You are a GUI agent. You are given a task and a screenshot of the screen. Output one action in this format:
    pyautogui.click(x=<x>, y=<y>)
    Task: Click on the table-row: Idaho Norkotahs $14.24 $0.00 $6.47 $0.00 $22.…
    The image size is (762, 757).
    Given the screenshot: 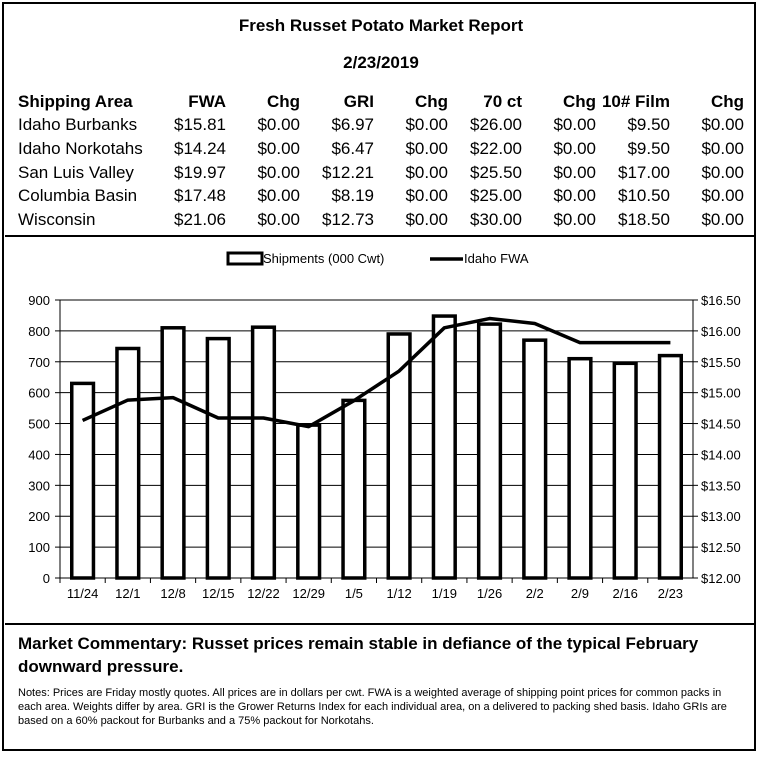 What is the action you would take?
    pyautogui.click(x=379, y=149)
    